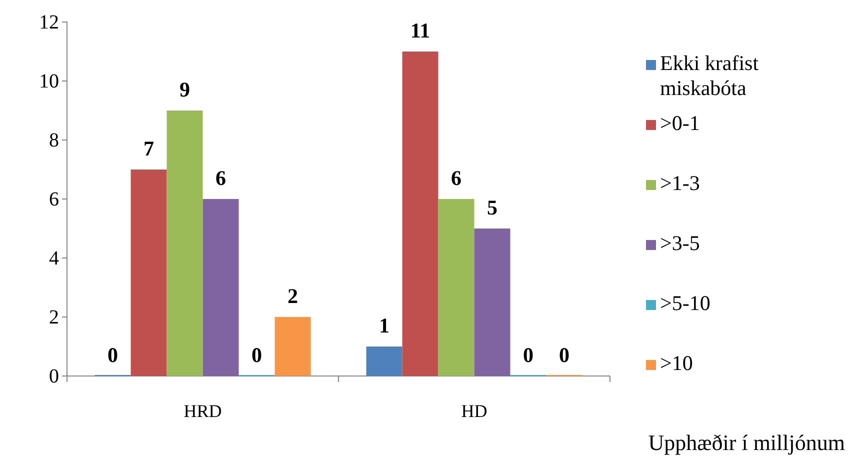  I want to click on y-tick-label: 12, so click(49, 22).